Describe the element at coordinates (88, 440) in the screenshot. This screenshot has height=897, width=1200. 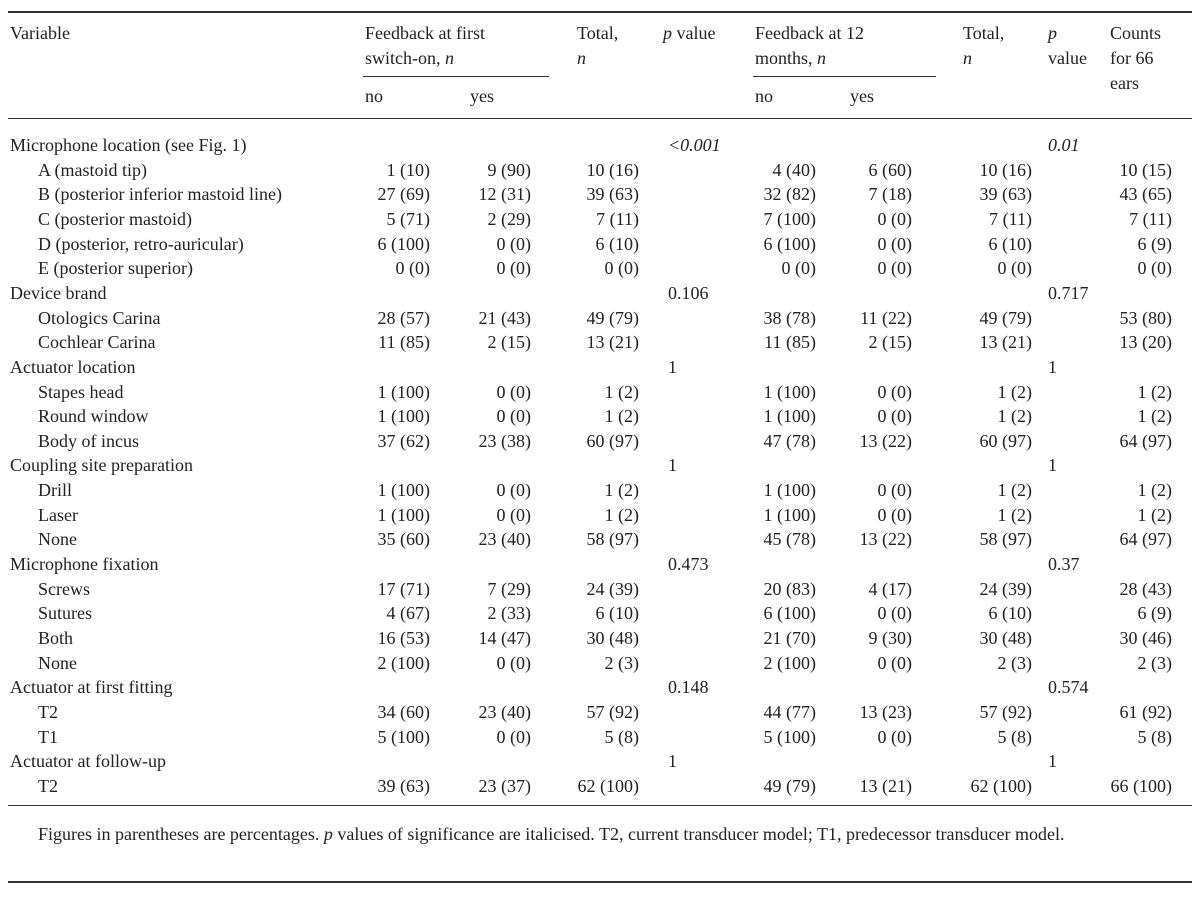
I see `row-label: Body of incus` at that location.